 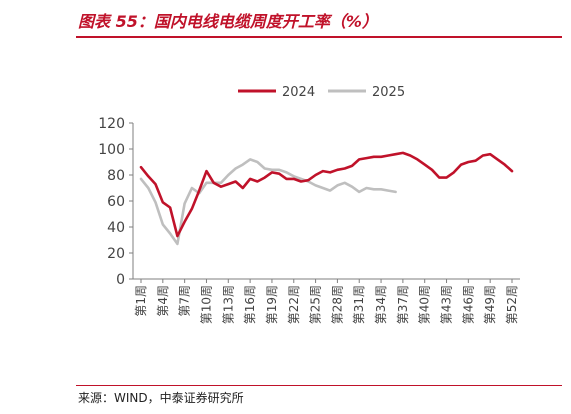 What do you see at coordinates (120, 280) in the screenshot?
I see `y-tick-label: 0` at bounding box center [120, 280].